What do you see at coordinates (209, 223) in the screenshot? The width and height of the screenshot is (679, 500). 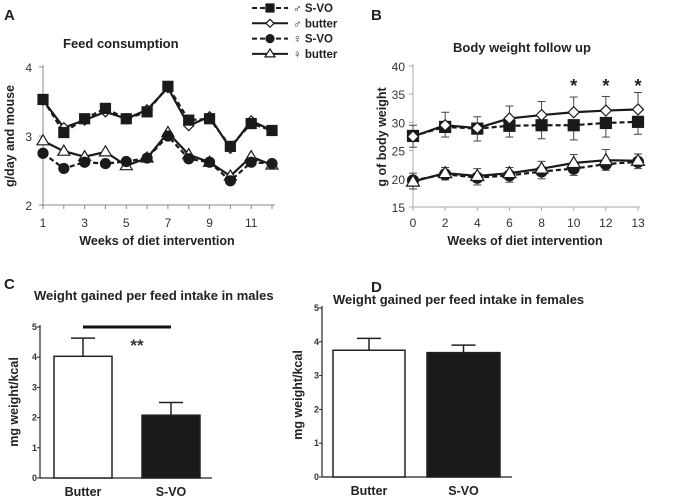 I see `x-tick-label: 9` at bounding box center [209, 223].